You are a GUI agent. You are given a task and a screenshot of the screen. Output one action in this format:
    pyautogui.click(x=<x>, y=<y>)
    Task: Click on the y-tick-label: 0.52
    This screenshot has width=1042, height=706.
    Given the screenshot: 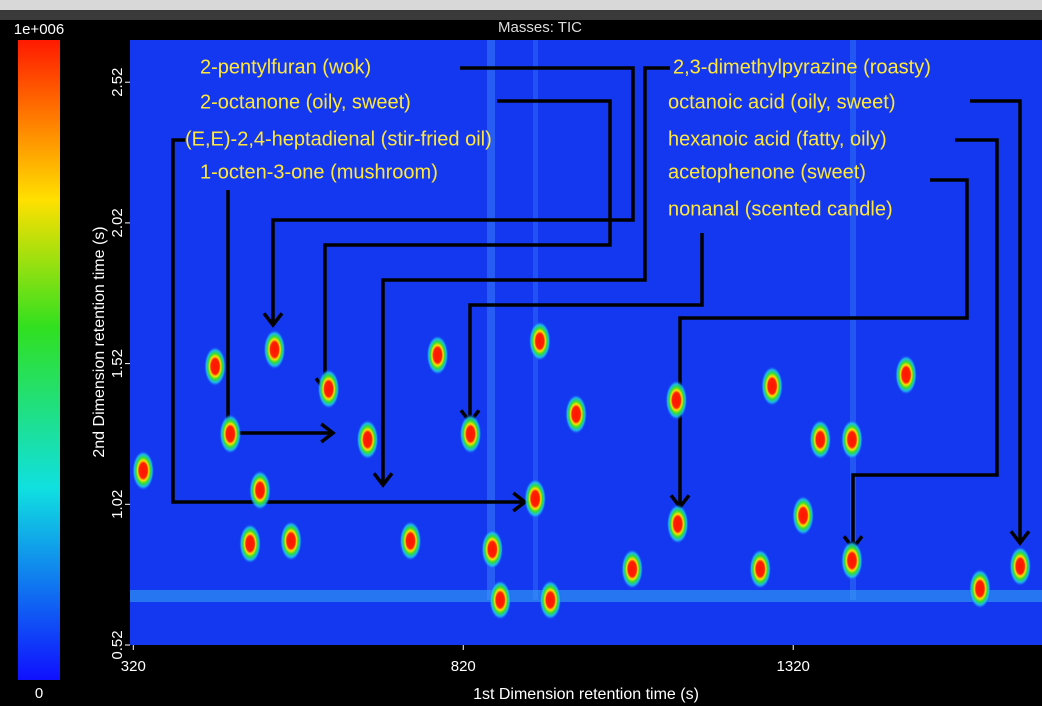 What is the action you would take?
    pyautogui.click(x=117, y=644)
    